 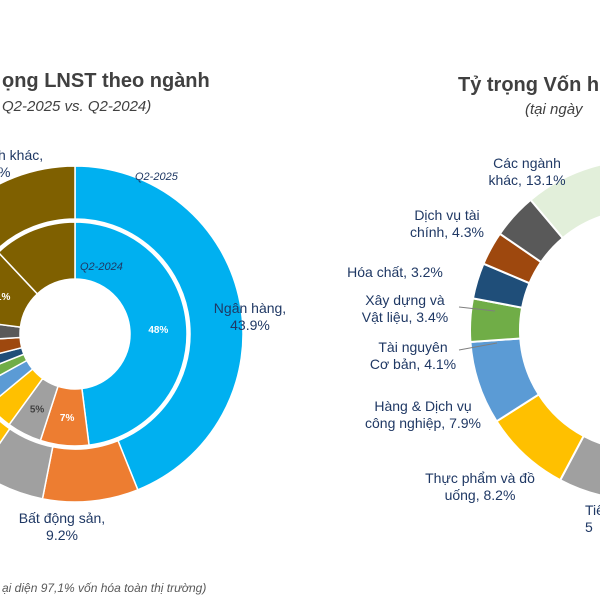 What do you see at coordinates (131, 333) in the screenshot?
I see `slice-q2-2024-ngan-hang` at bounding box center [131, 333].